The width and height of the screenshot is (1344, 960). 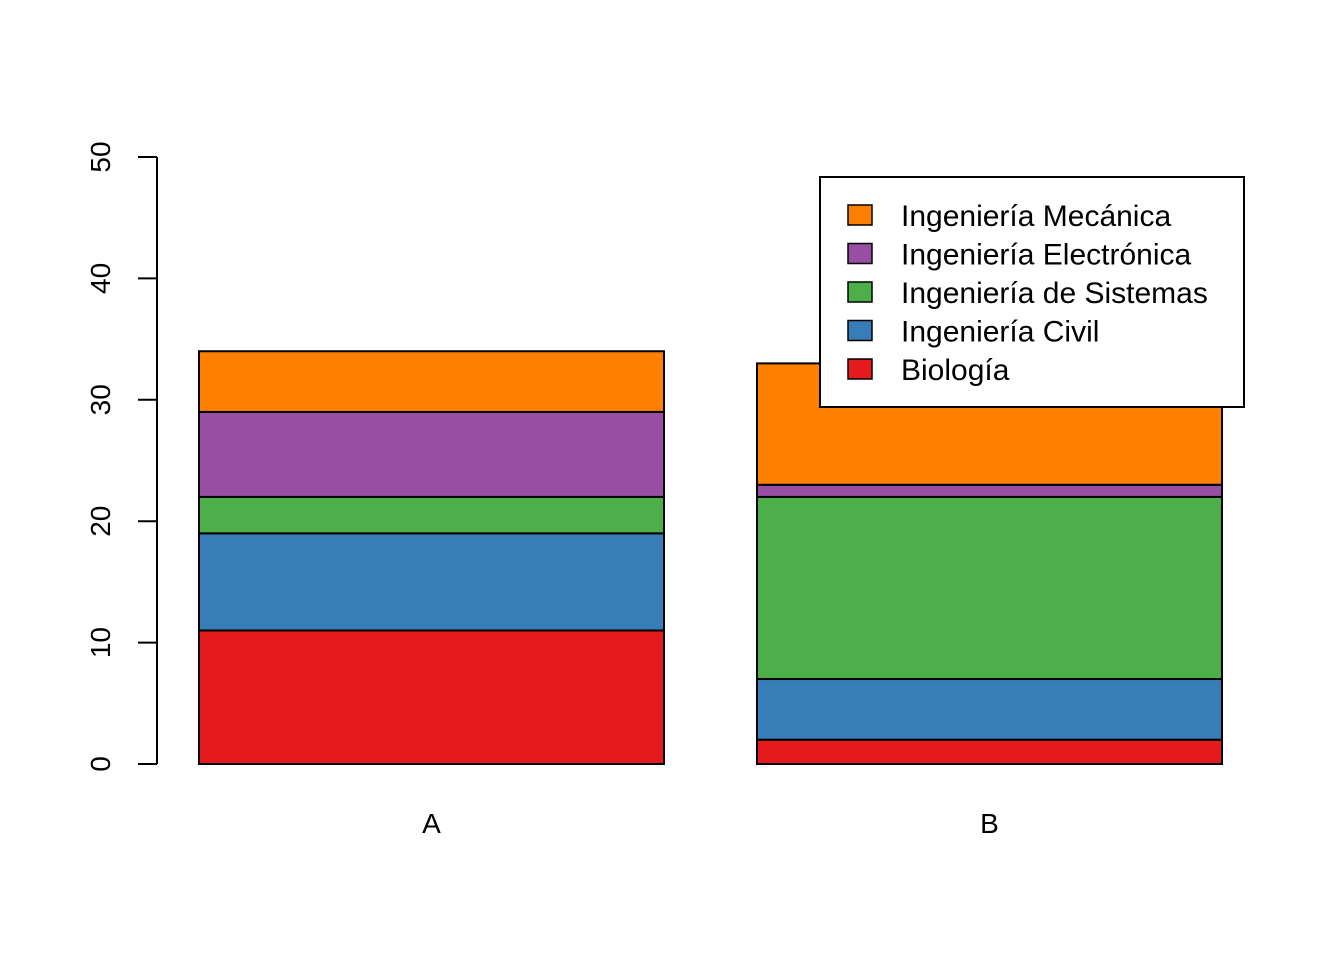 What do you see at coordinates (100, 521) in the screenshot?
I see `y-tick-label-20: 20` at bounding box center [100, 521].